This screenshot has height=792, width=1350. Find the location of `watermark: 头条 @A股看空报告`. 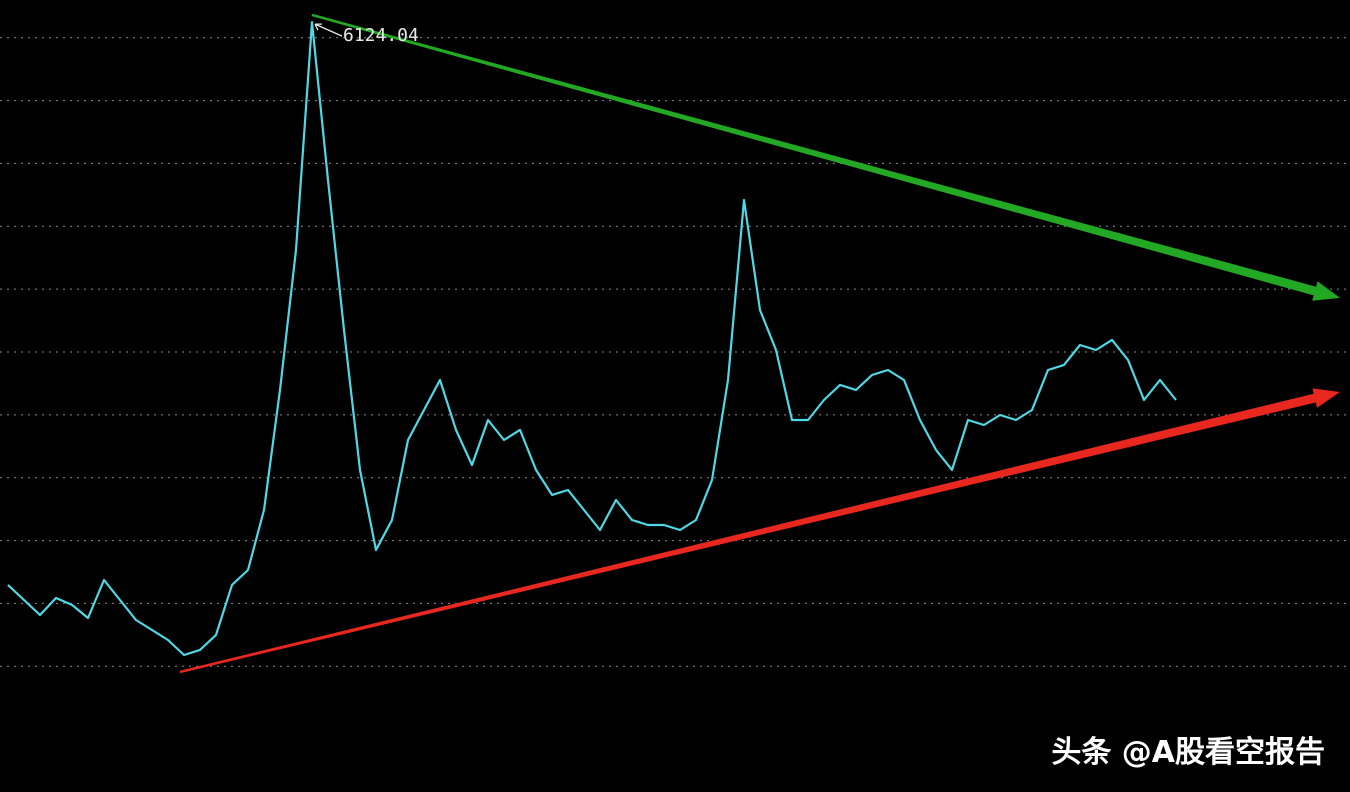

watermark: 头条 @A股看空报告 is located at coordinates (1188, 752).